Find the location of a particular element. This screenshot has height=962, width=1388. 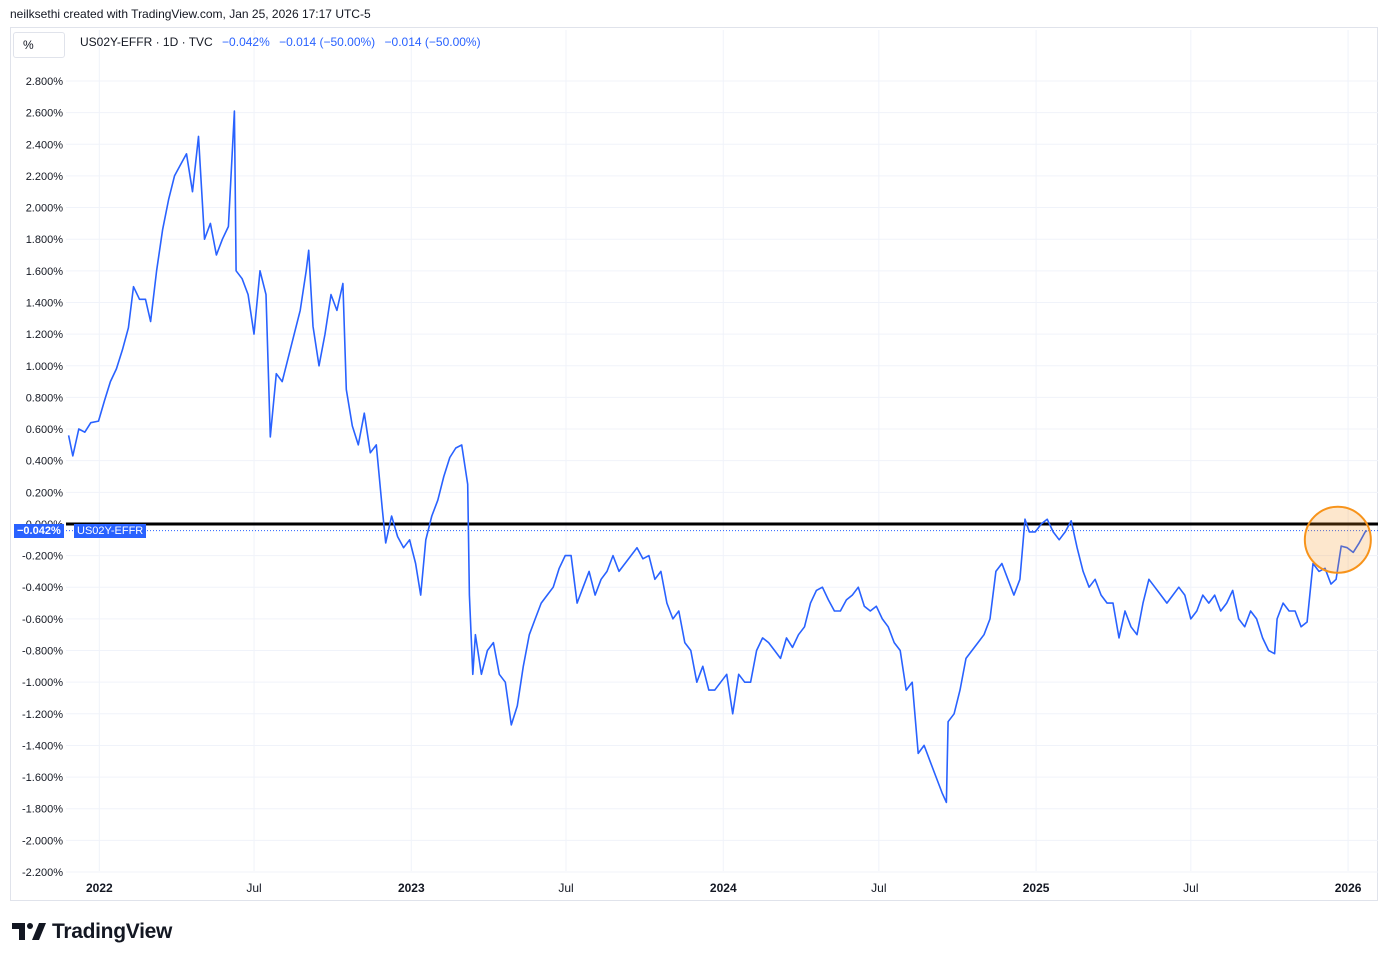

tradingview-logo-icon is located at coordinates (29, 931).